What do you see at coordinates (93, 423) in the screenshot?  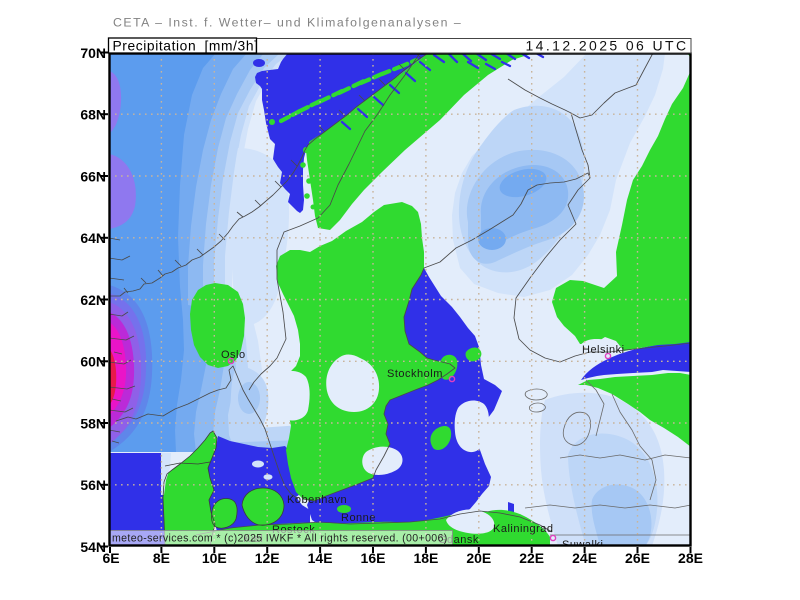 I see `svg-text: 58N` at bounding box center [93, 423].